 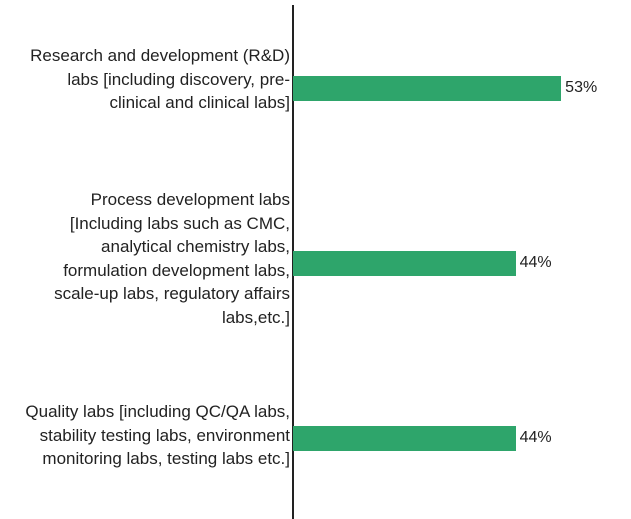 I want to click on axis-line, so click(x=293, y=262).